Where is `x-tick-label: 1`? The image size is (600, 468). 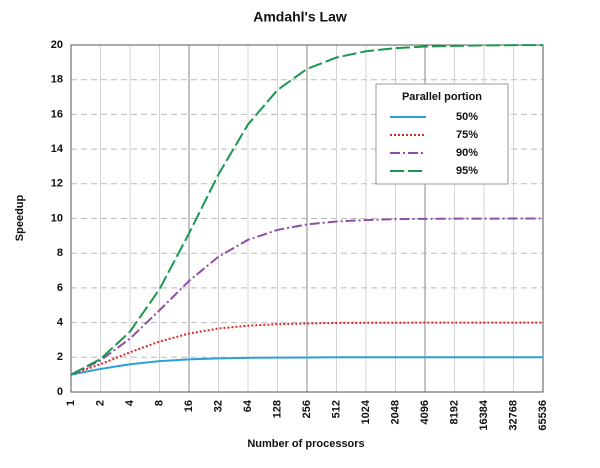 x-tick-label: 1 is located at coordinates (71, 403).